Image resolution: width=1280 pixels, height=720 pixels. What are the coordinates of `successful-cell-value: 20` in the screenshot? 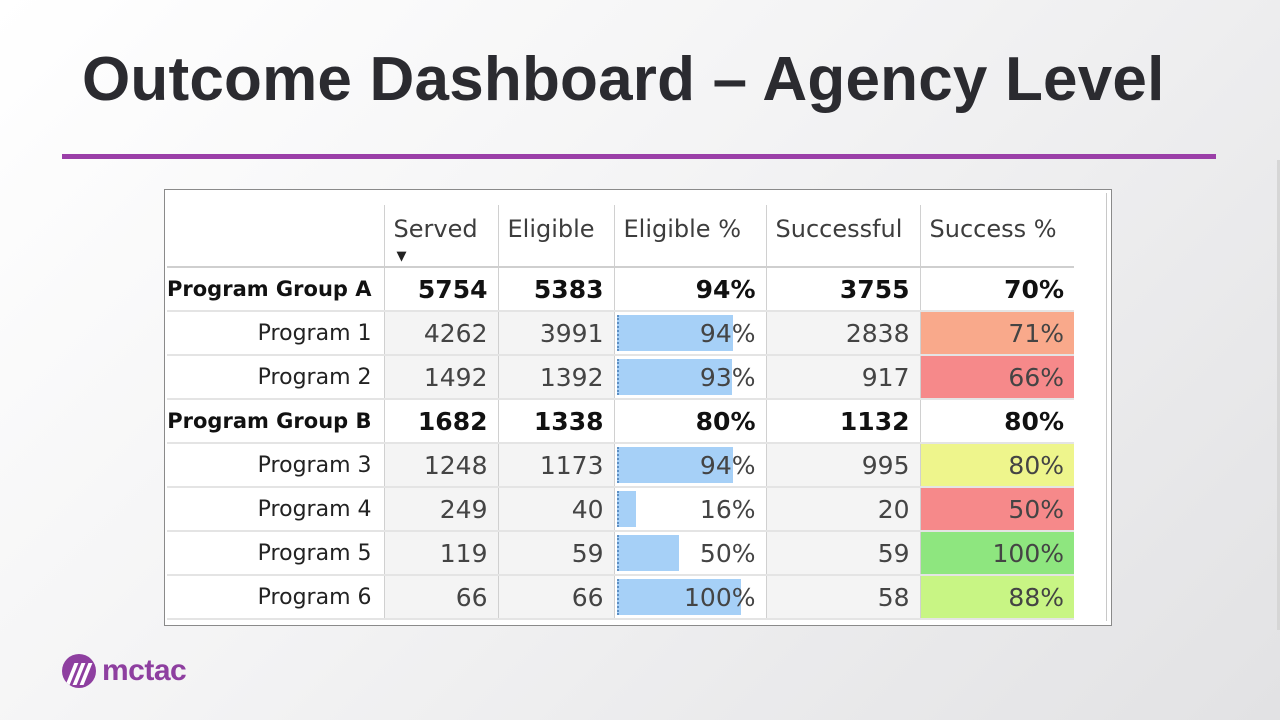 It's located at (893, 509).